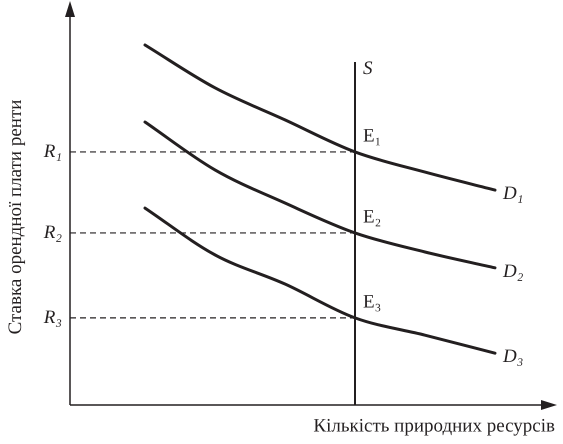 Image resolution: width=563 pixels, height=444 pixels. I want to click on y-axis-title: Ставка орендної плати ренти, so click(15, 217).